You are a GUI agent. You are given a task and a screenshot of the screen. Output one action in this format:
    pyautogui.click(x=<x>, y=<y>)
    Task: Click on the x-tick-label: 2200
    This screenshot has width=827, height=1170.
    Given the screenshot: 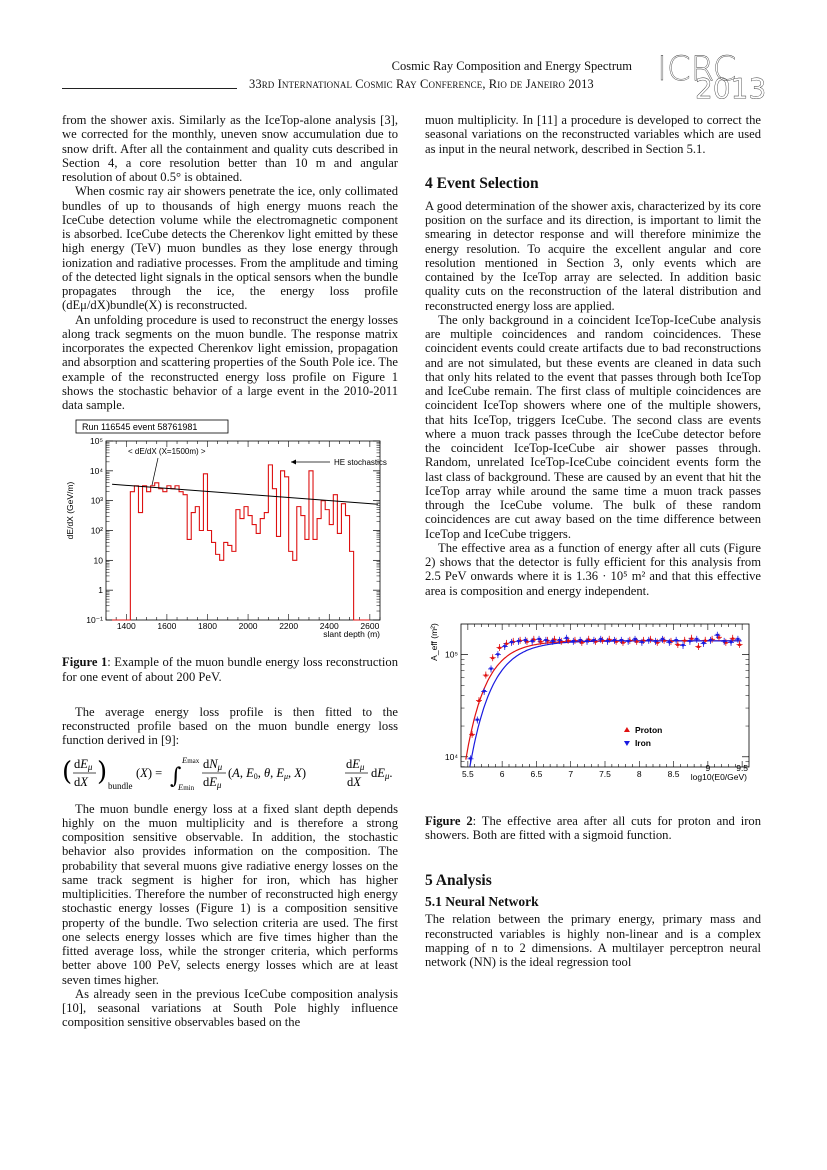 What is the action you would take?
    pyautogui.click(x=288, y=626)
    